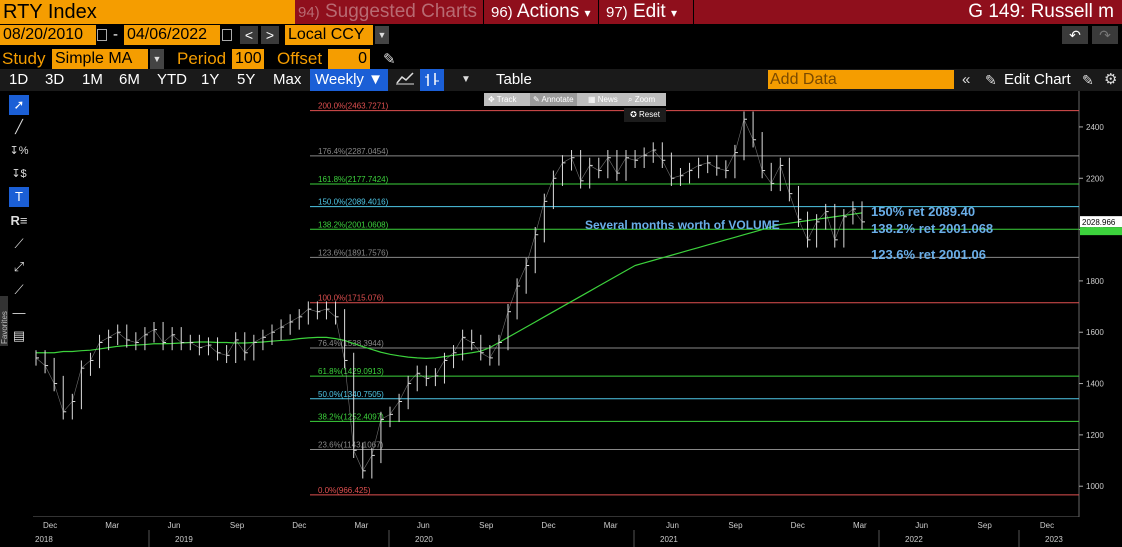  What do you see at coordinates (405, 80) in the screenshot?
I see `line-chart-icon` at bounding box center [405, 80].